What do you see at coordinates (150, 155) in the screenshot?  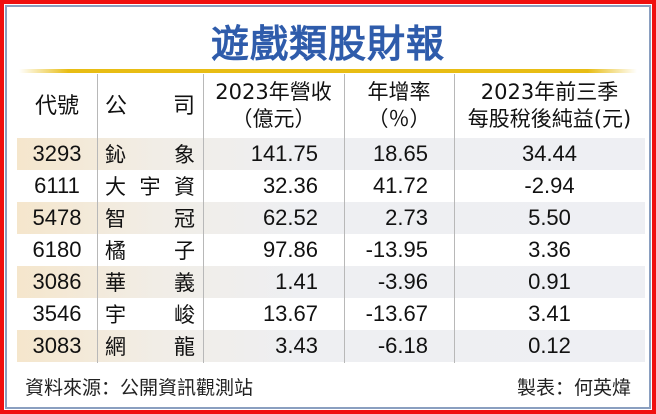 I see `cell-company: 鈊象` at bounding box center [150, 155].